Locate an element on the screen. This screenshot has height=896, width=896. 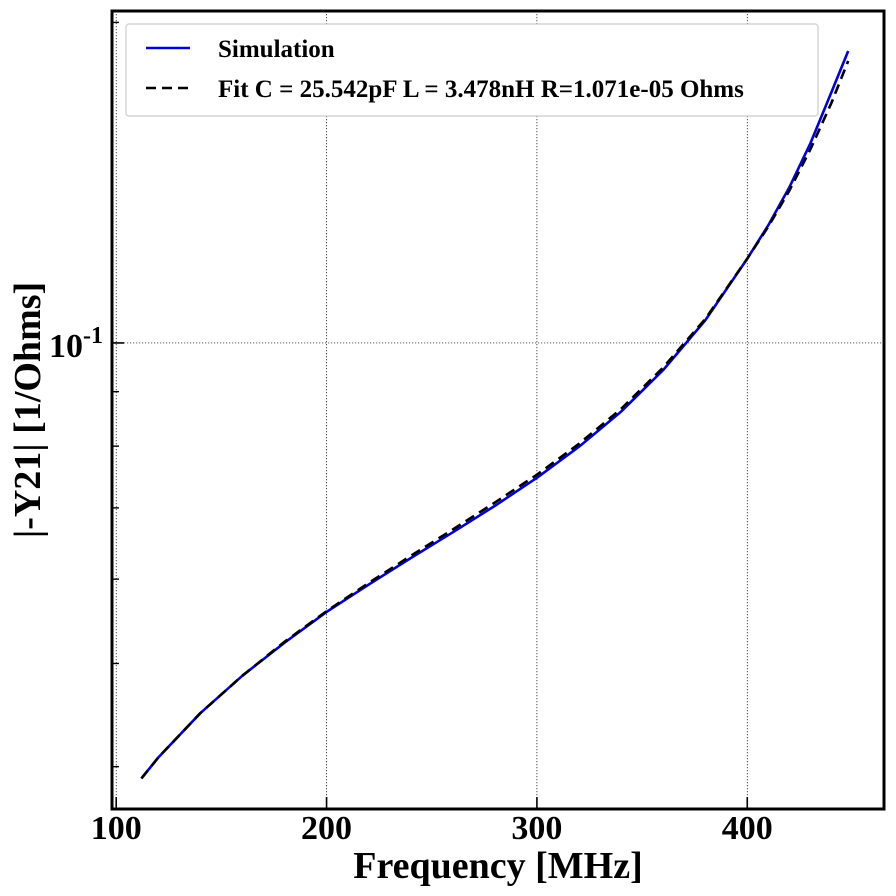
legend-label-simulation: Simulation is located at coordinates (276, 49).